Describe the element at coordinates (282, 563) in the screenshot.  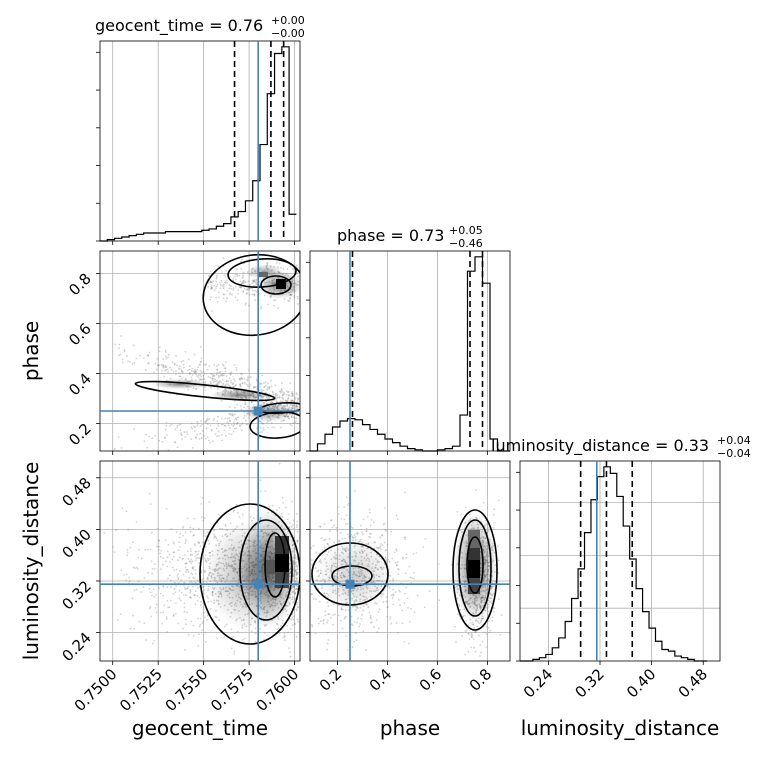
I see `density-cell` at that location.